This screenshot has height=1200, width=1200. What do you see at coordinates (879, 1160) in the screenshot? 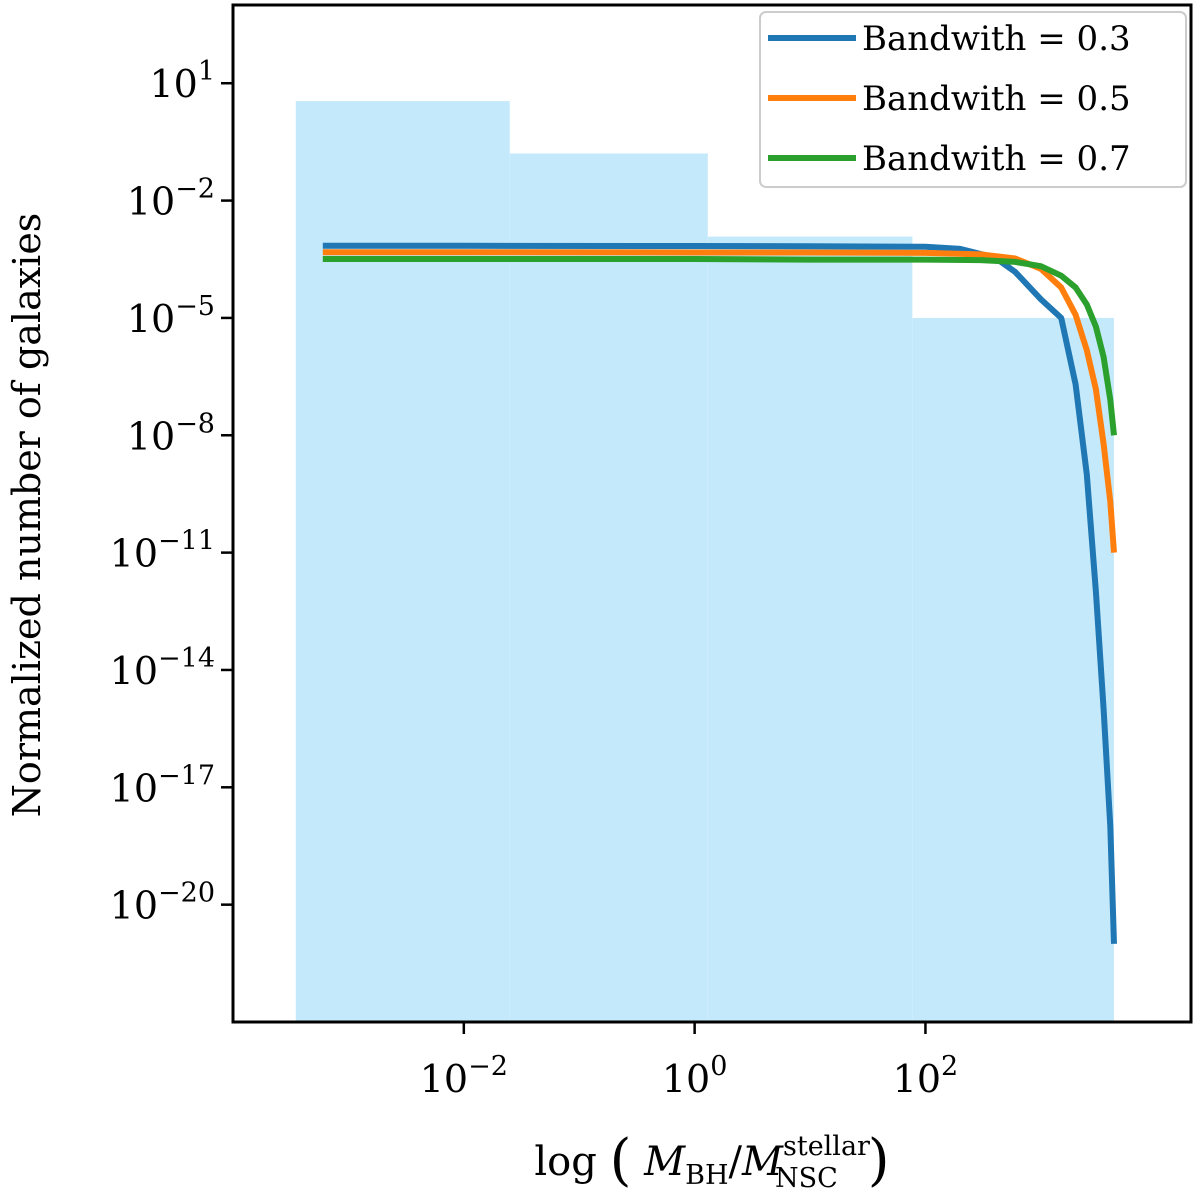
I see `x-axis-title-paren-close: )` at bounding box center [879, 1160].